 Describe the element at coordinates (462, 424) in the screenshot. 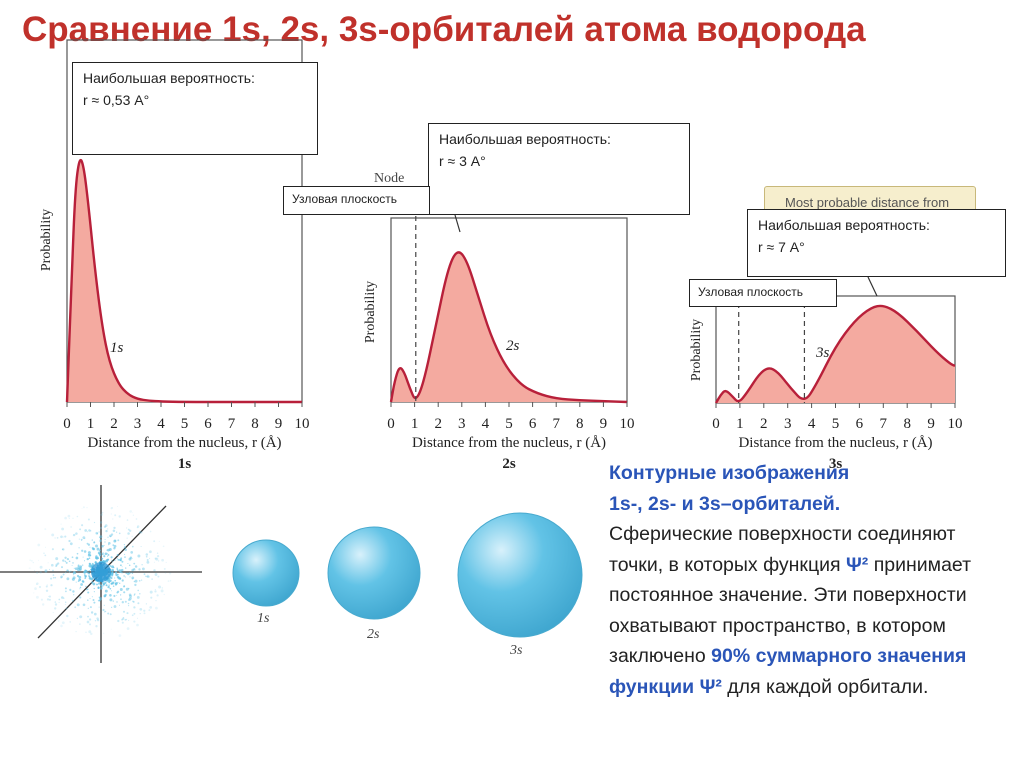

I see `x-tick-label-2s-3: 3` at that location.